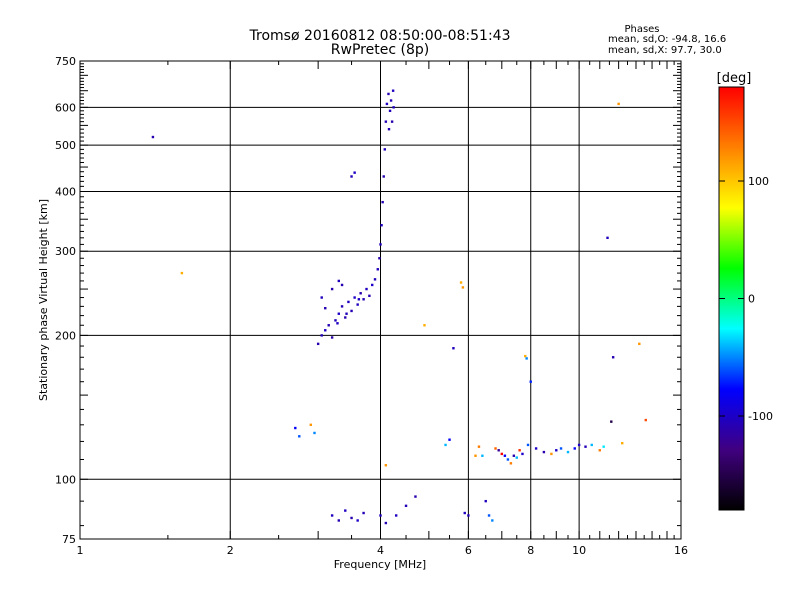  Describe the element at coordinates (579, 550) in the screenshot. I see `x-tick-label: 10` at that location.